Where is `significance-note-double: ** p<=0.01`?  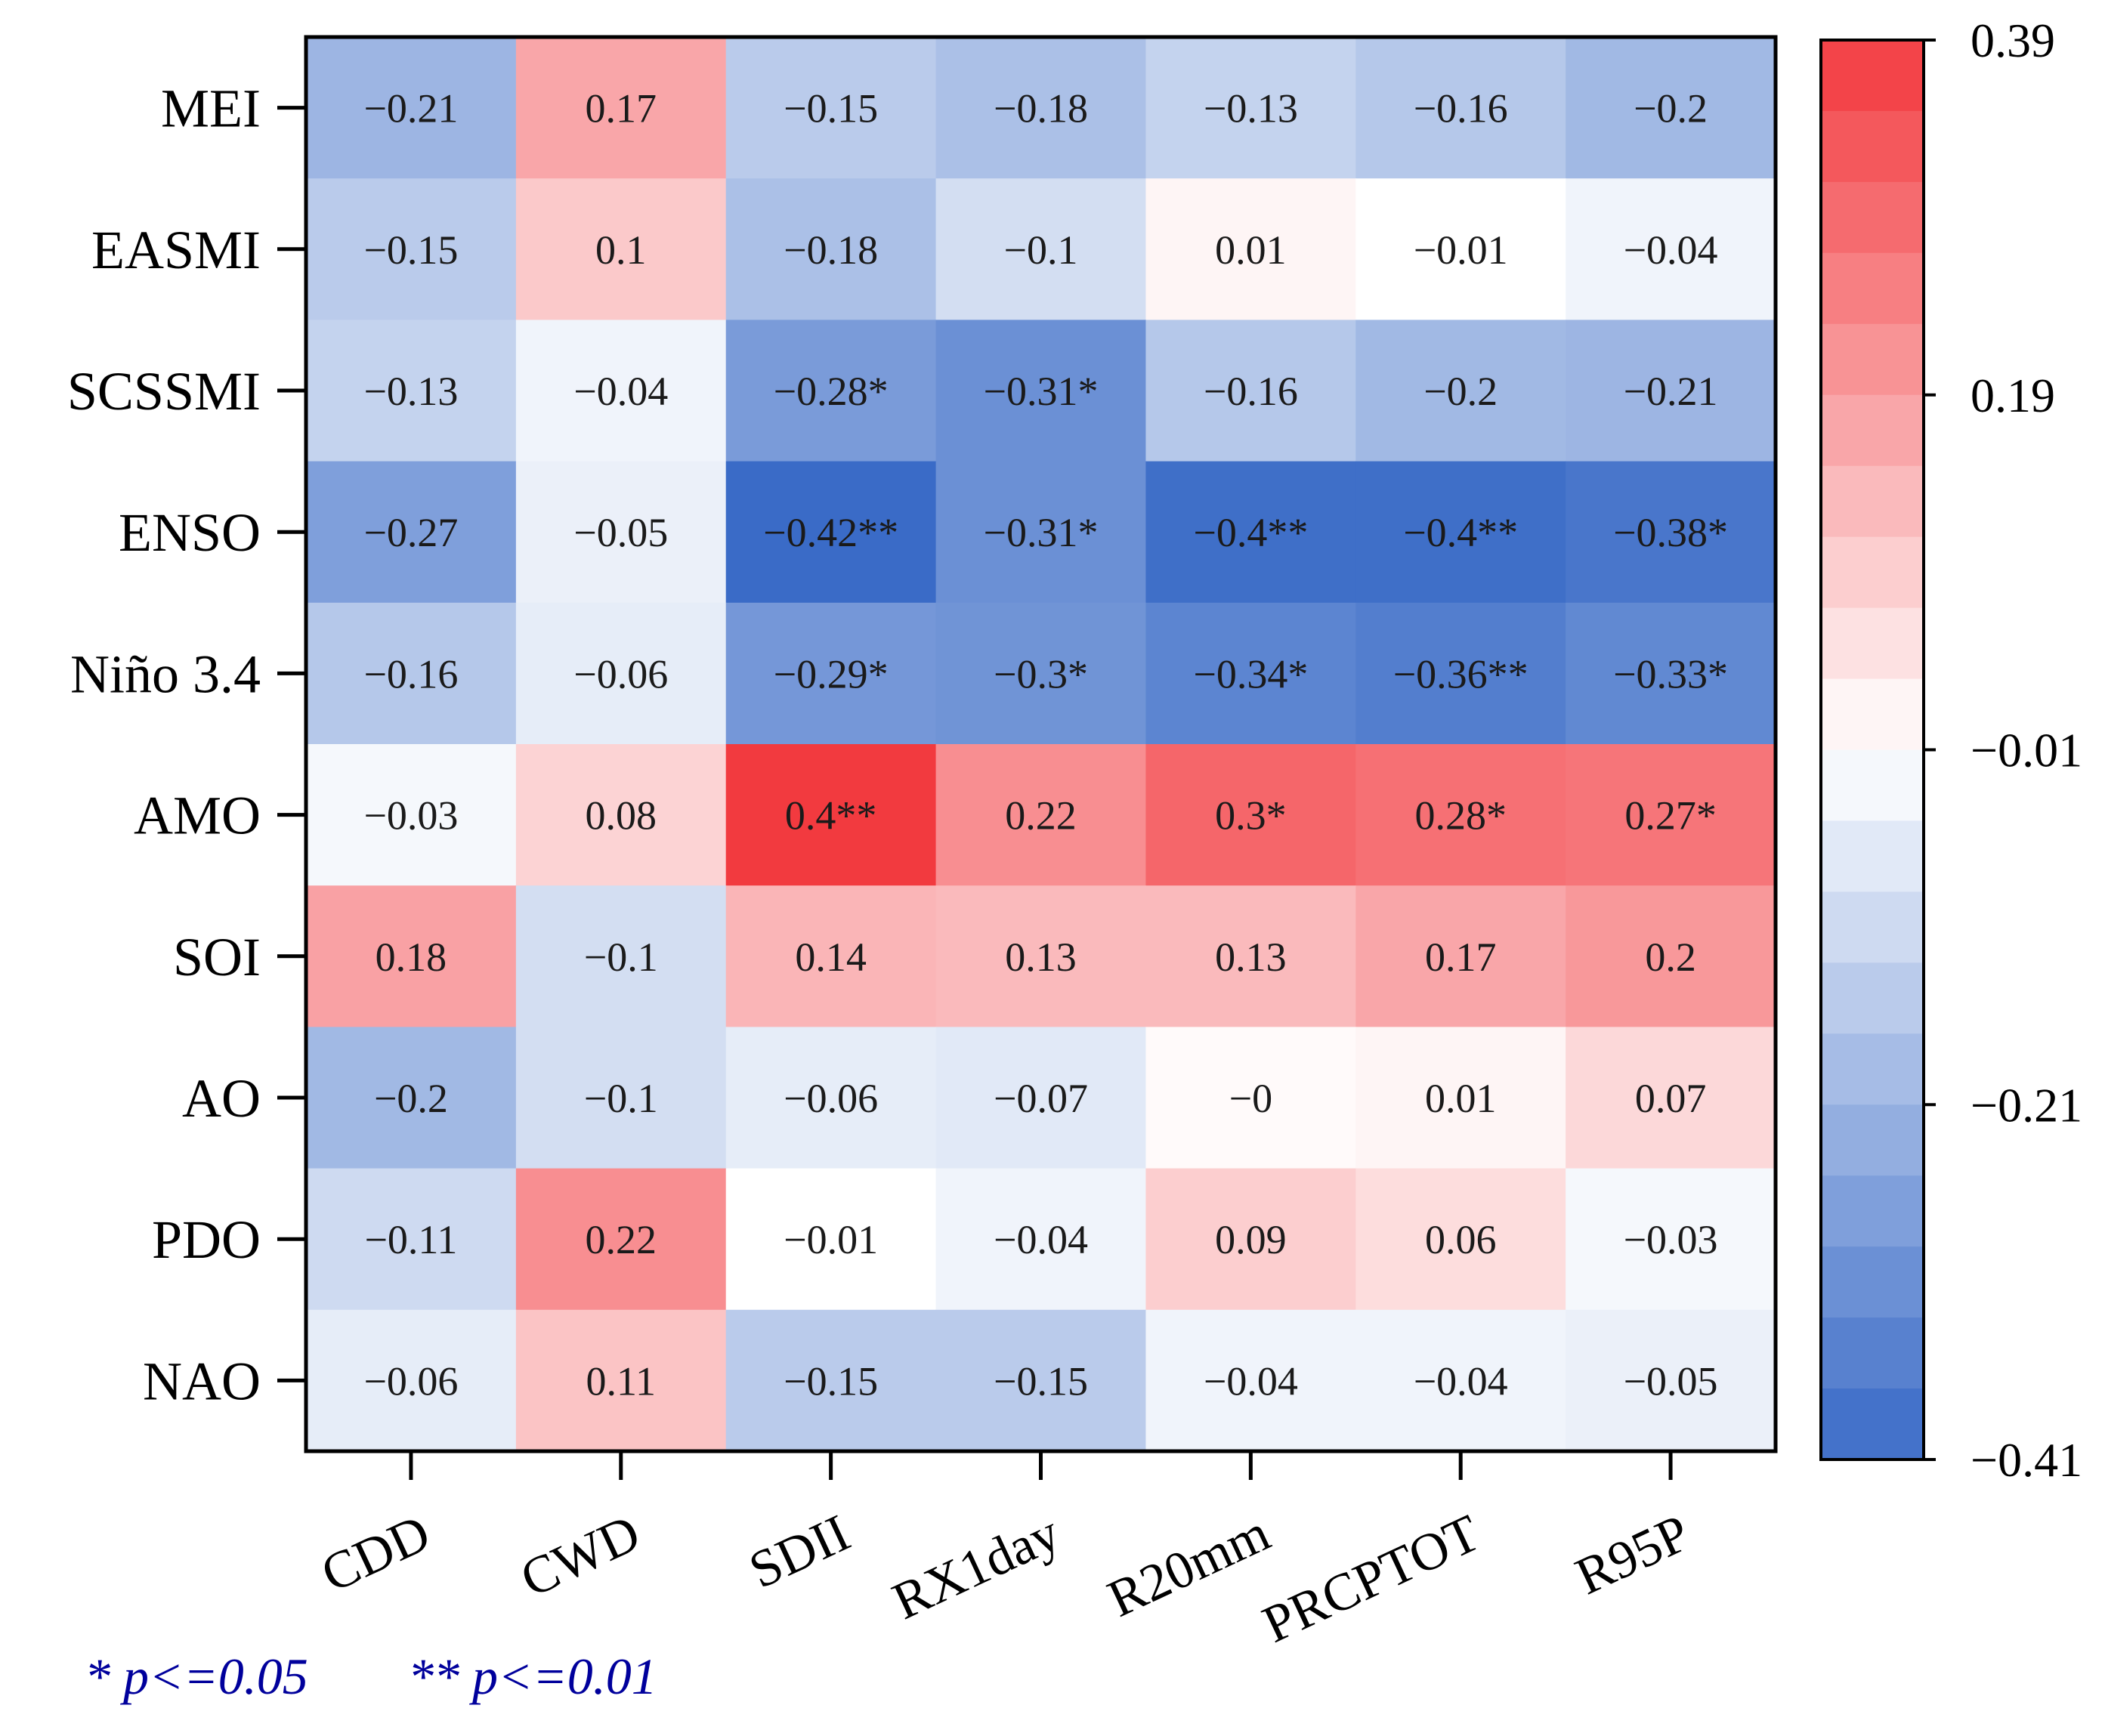
significance-note-double: ** p<=0.01 is located at coordinates (532, 1676).